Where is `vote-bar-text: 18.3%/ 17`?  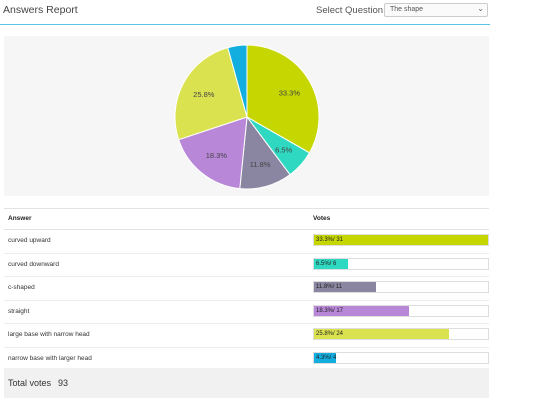
vote-bar-text: 18.3%/ 17 is located at coordinates (330, 310).